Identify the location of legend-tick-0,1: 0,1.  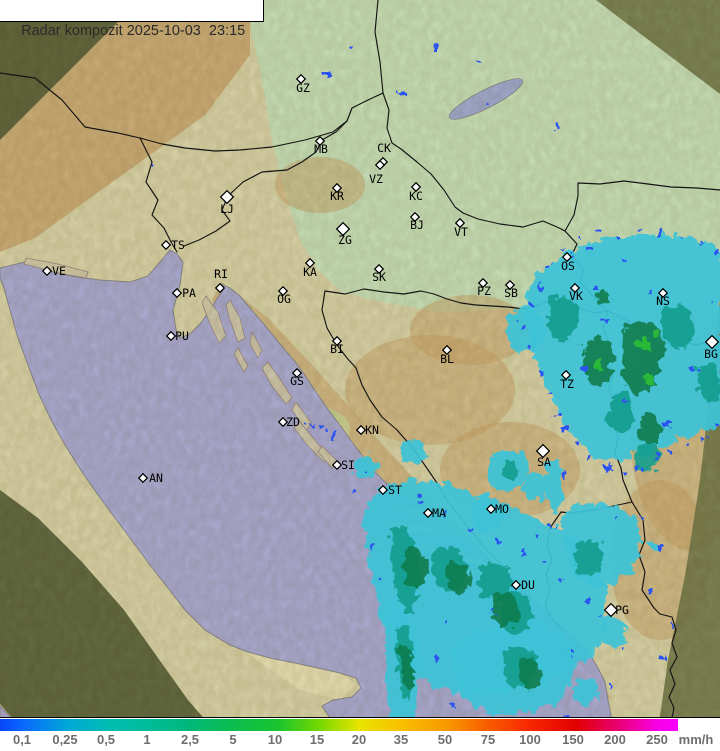
(22, 739).